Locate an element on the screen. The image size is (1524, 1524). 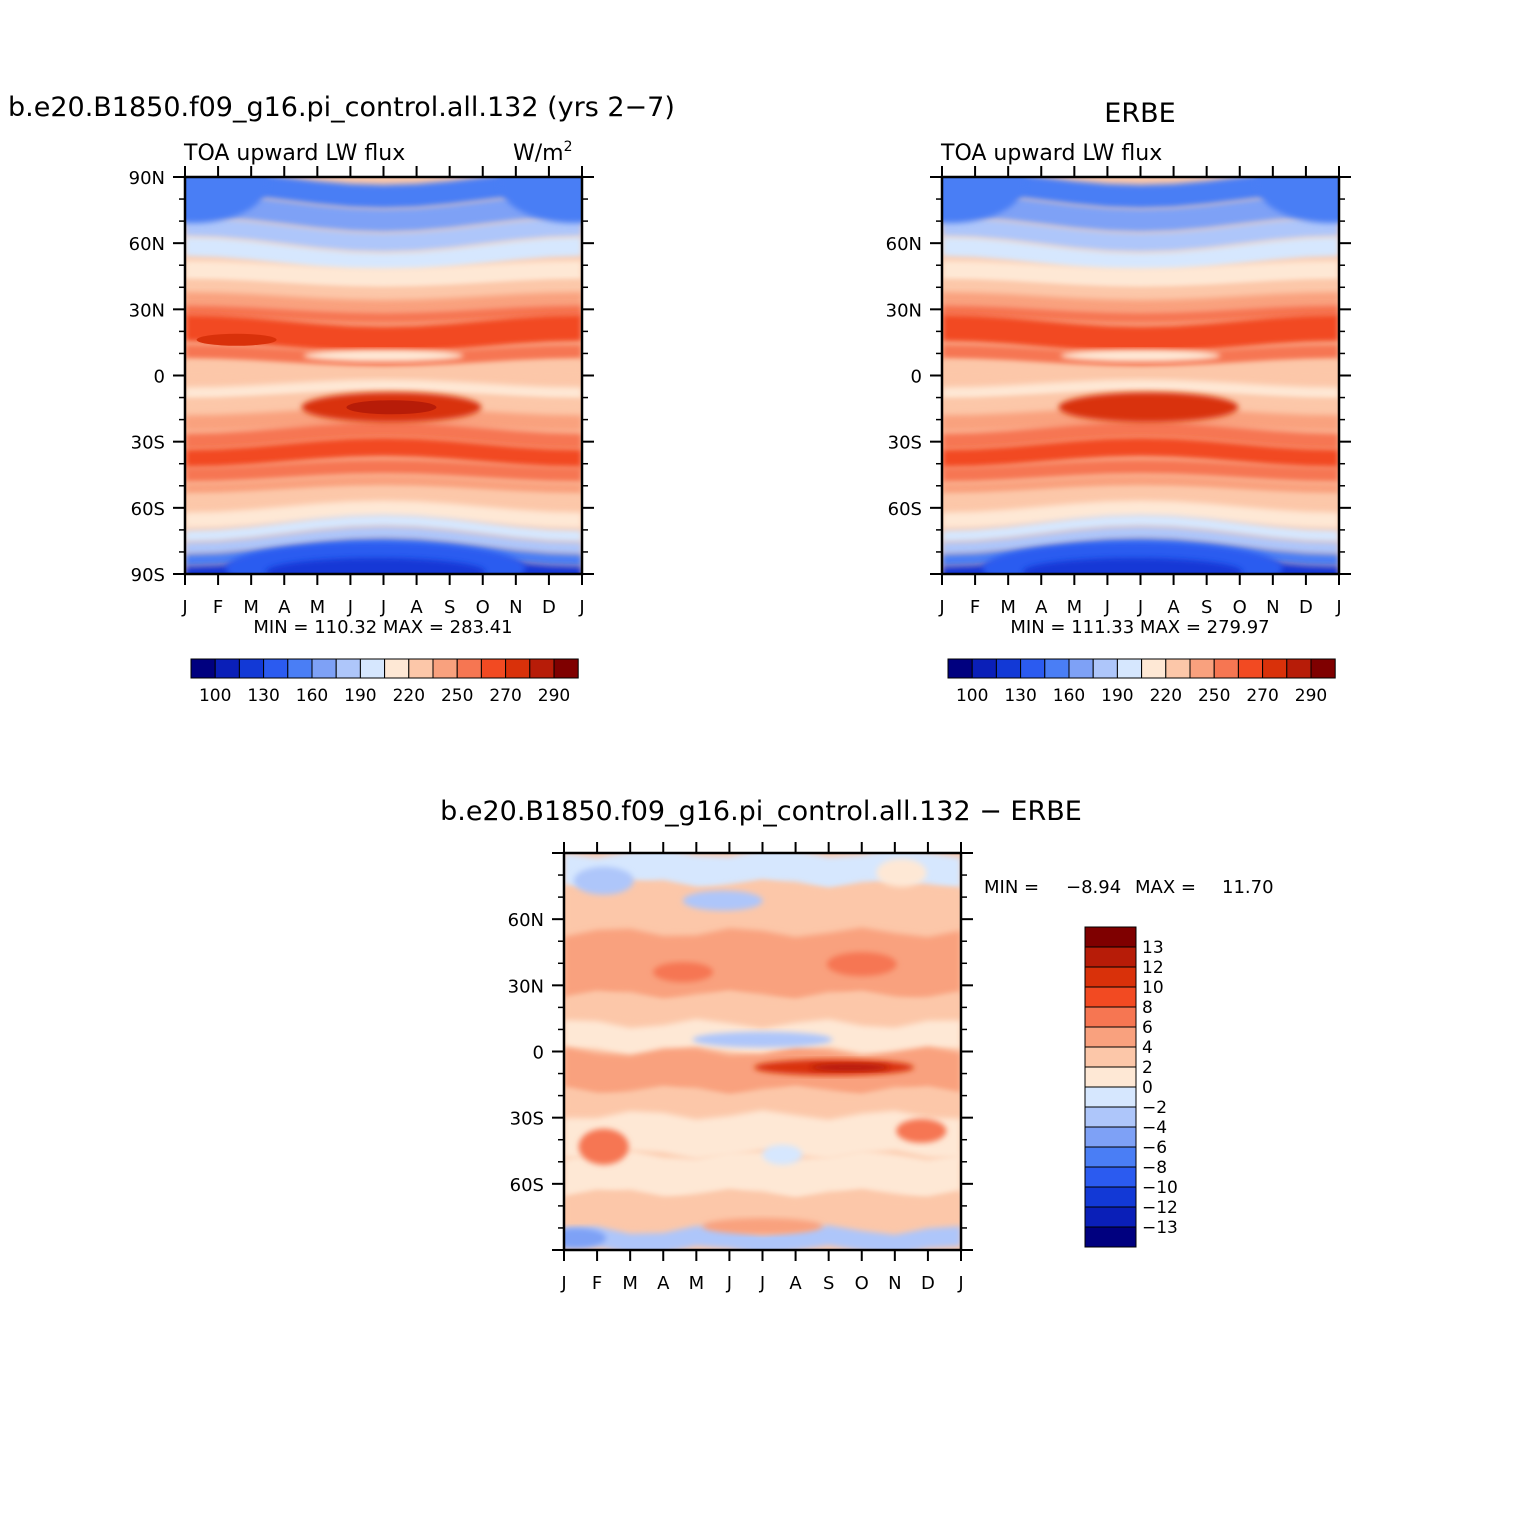
colorbar-label: 270 is located at coordinates (505, 696).